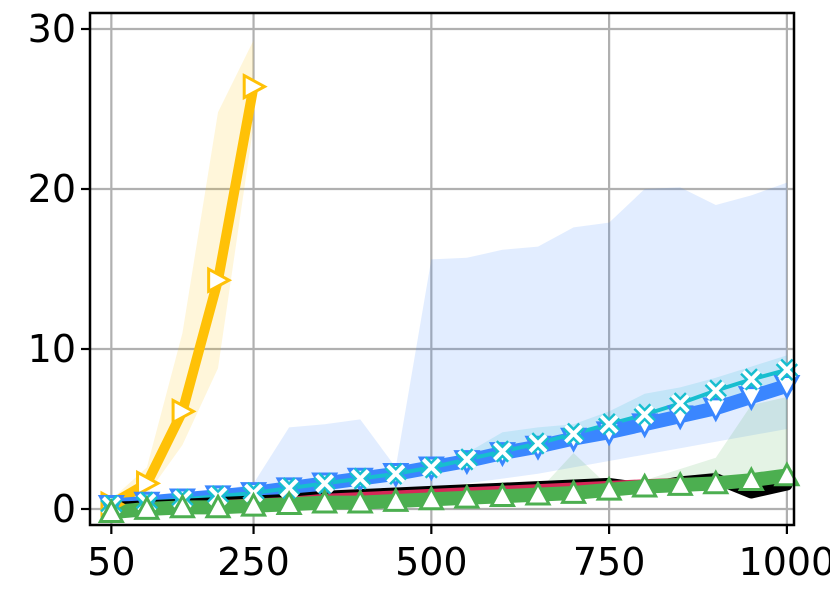  Describe the element at coordinates (64, 509) in the screenshot. I see `y-tick-label: 0` at that location.